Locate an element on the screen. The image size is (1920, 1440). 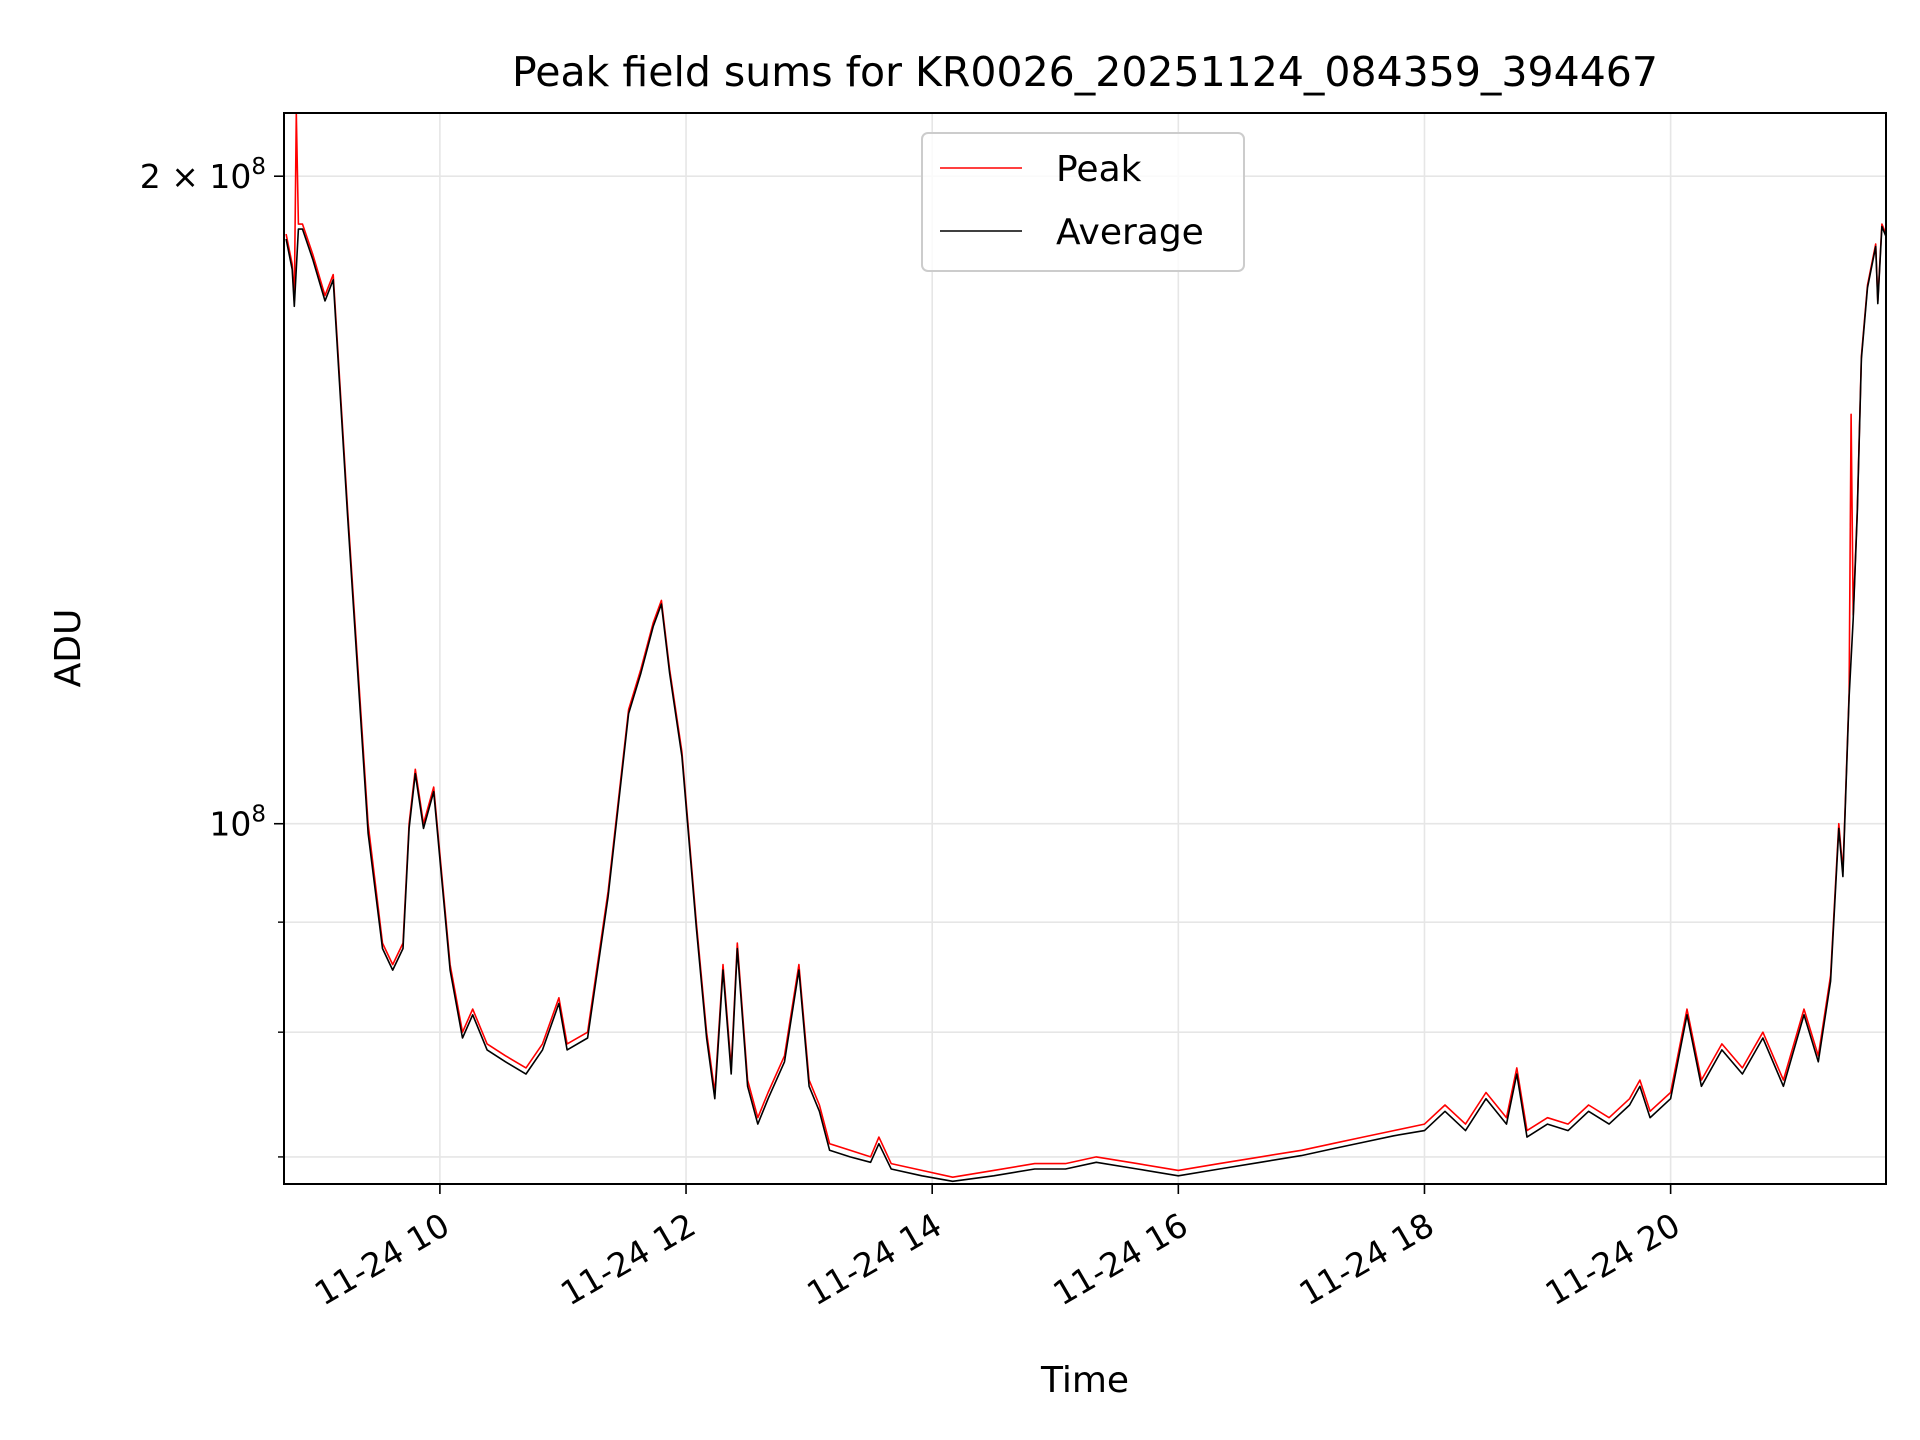
y-tick-label: 2 × 108 is located at coordinates (203, 175).